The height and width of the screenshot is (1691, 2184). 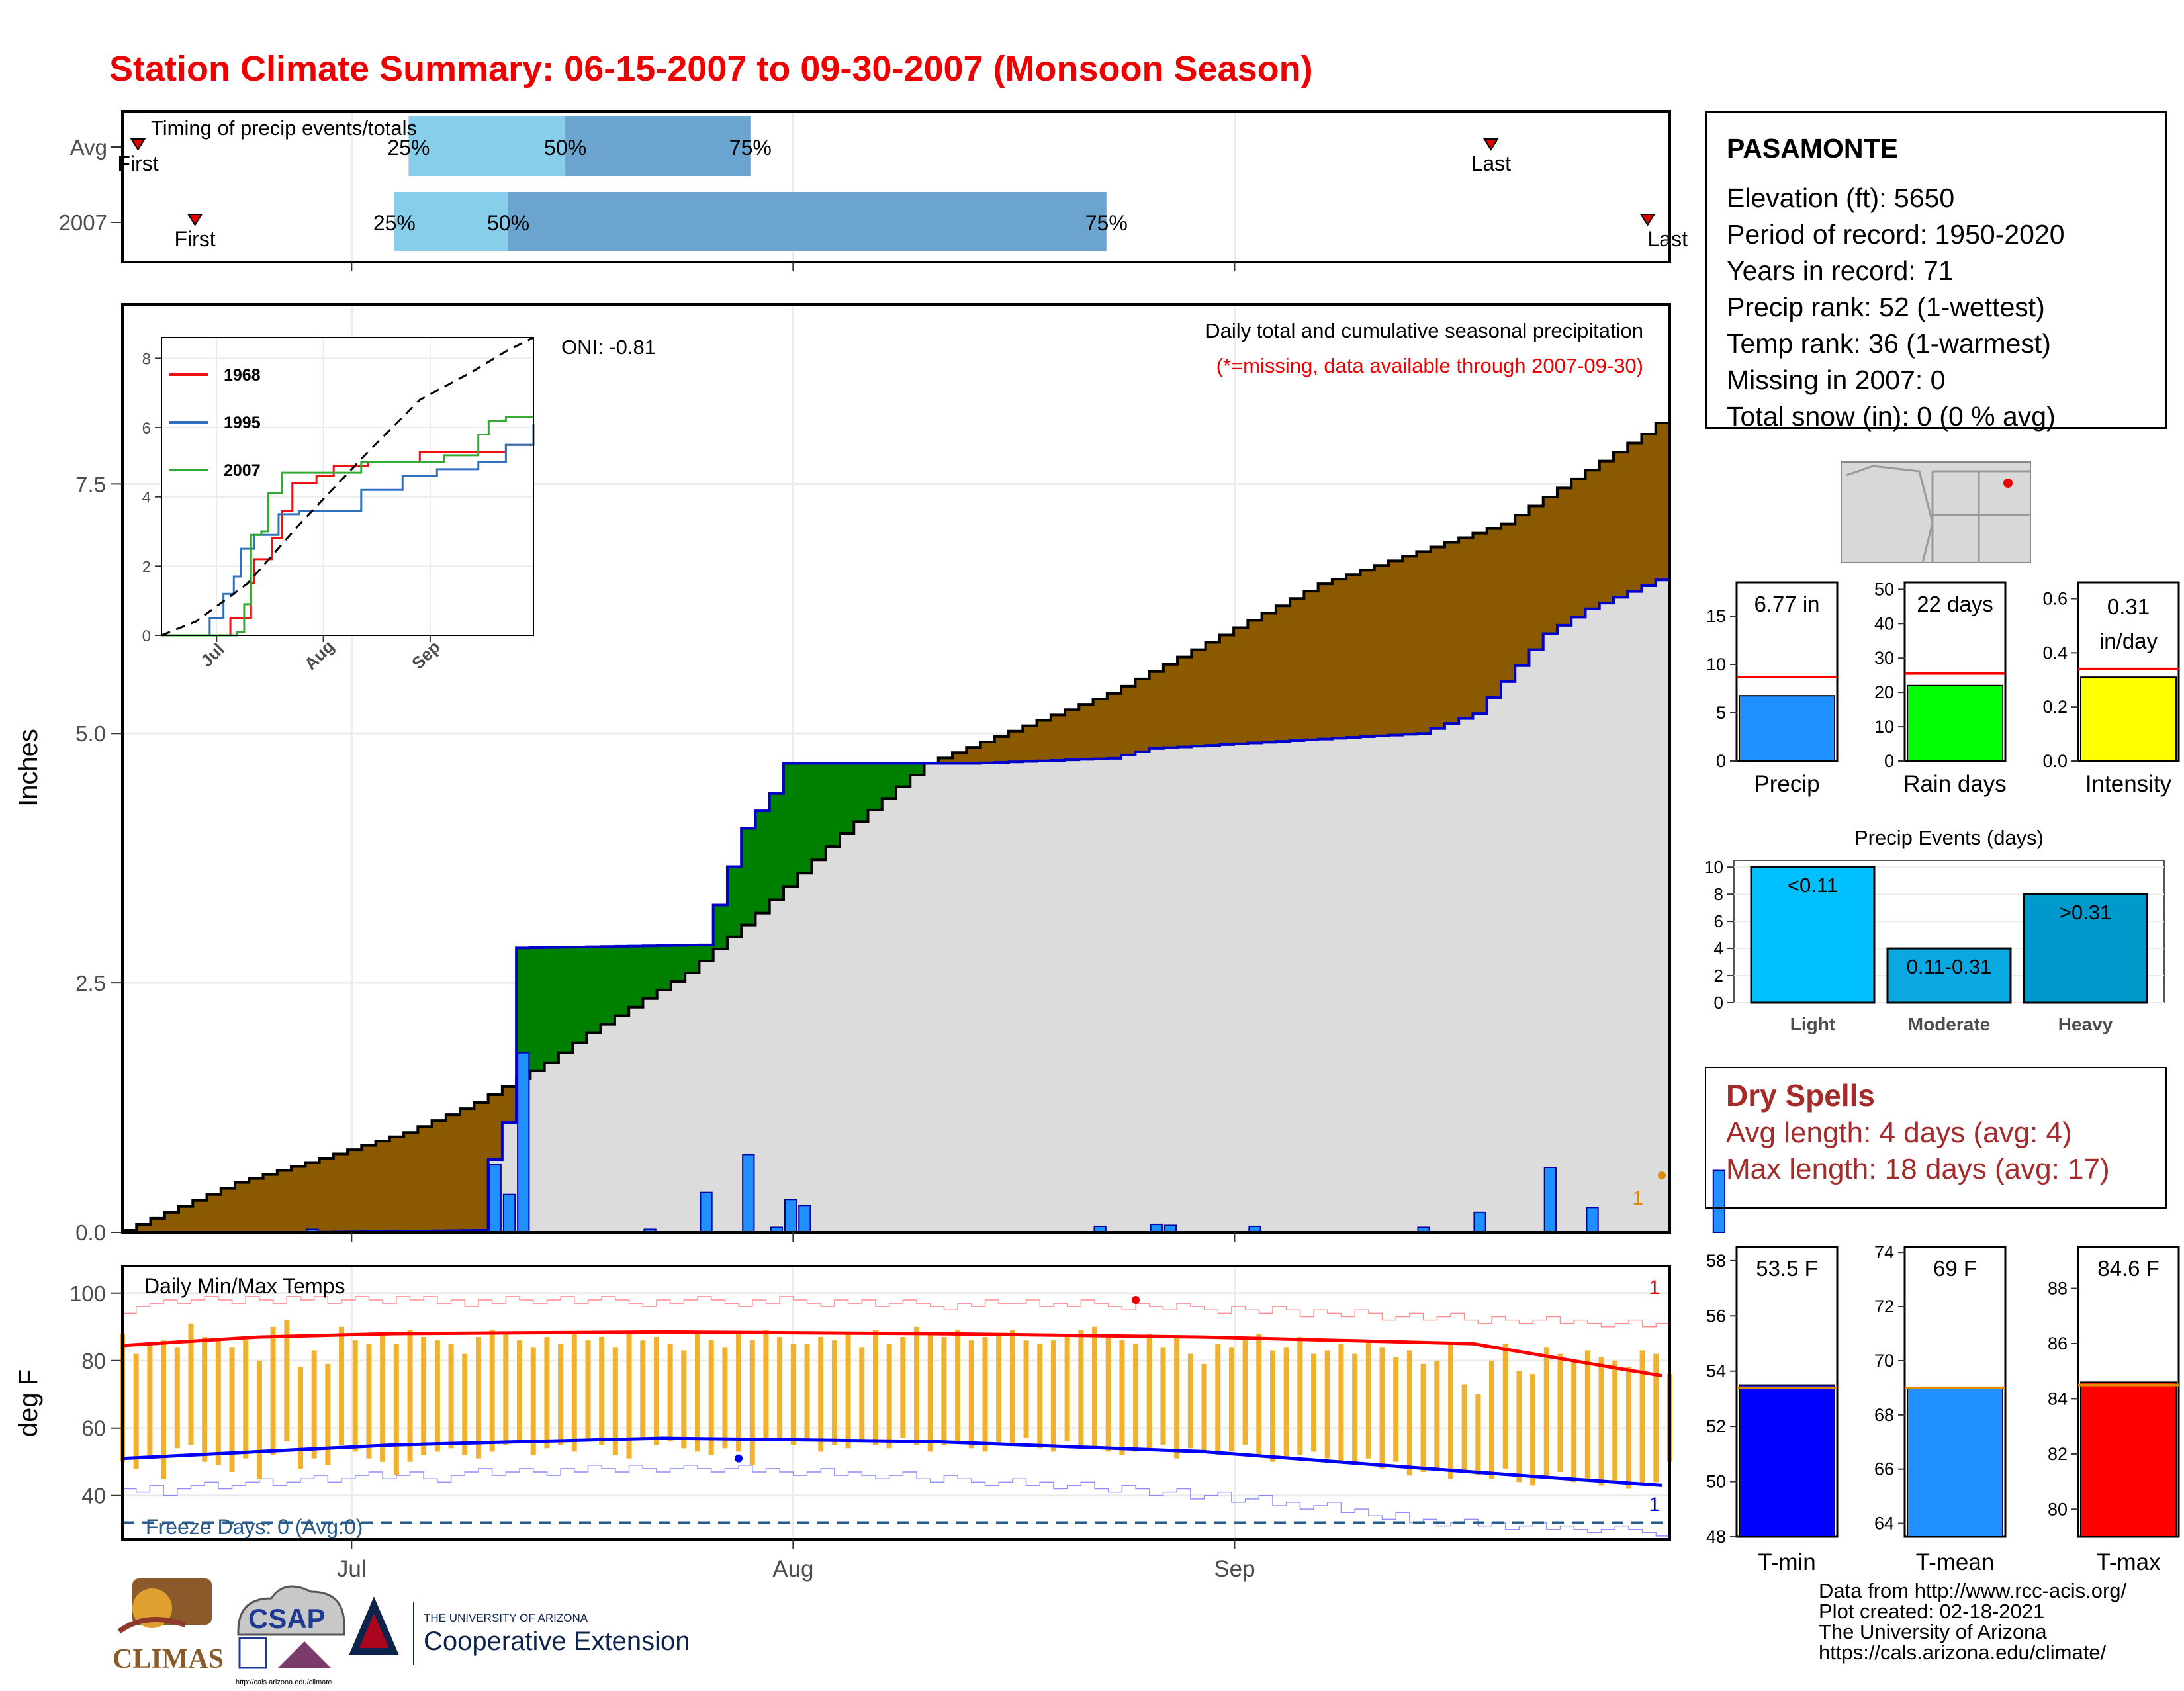 What do you see at coordinates (508, 223) in the screenshot?
I see `percentile-label: 50%` at bounding box center [508, 223].